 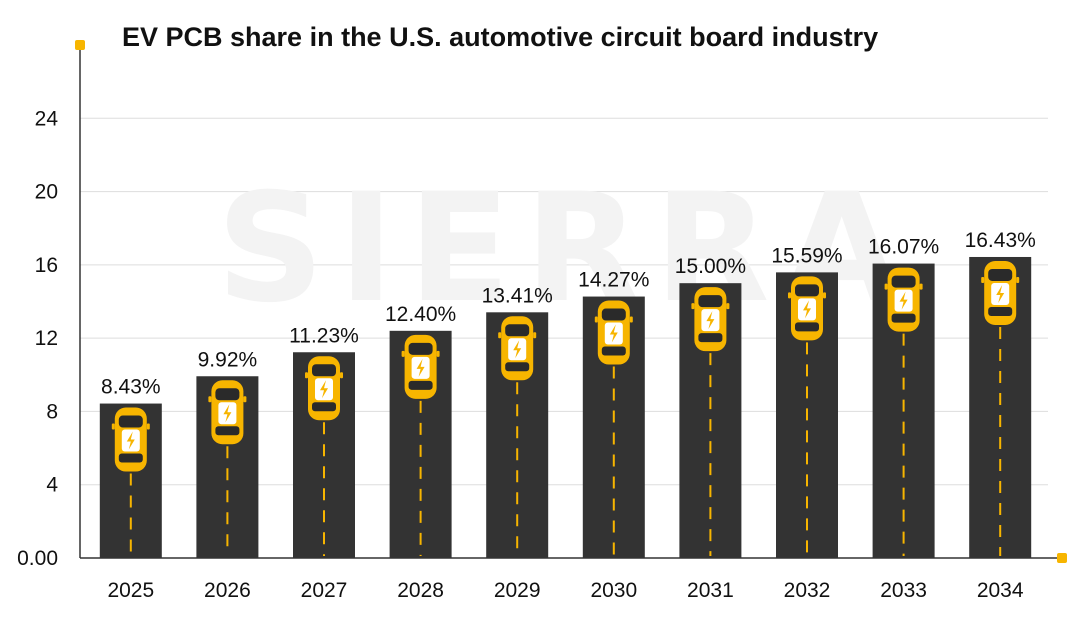 I want to click on x-tick-label: 2029, so click(x=517, y=590).